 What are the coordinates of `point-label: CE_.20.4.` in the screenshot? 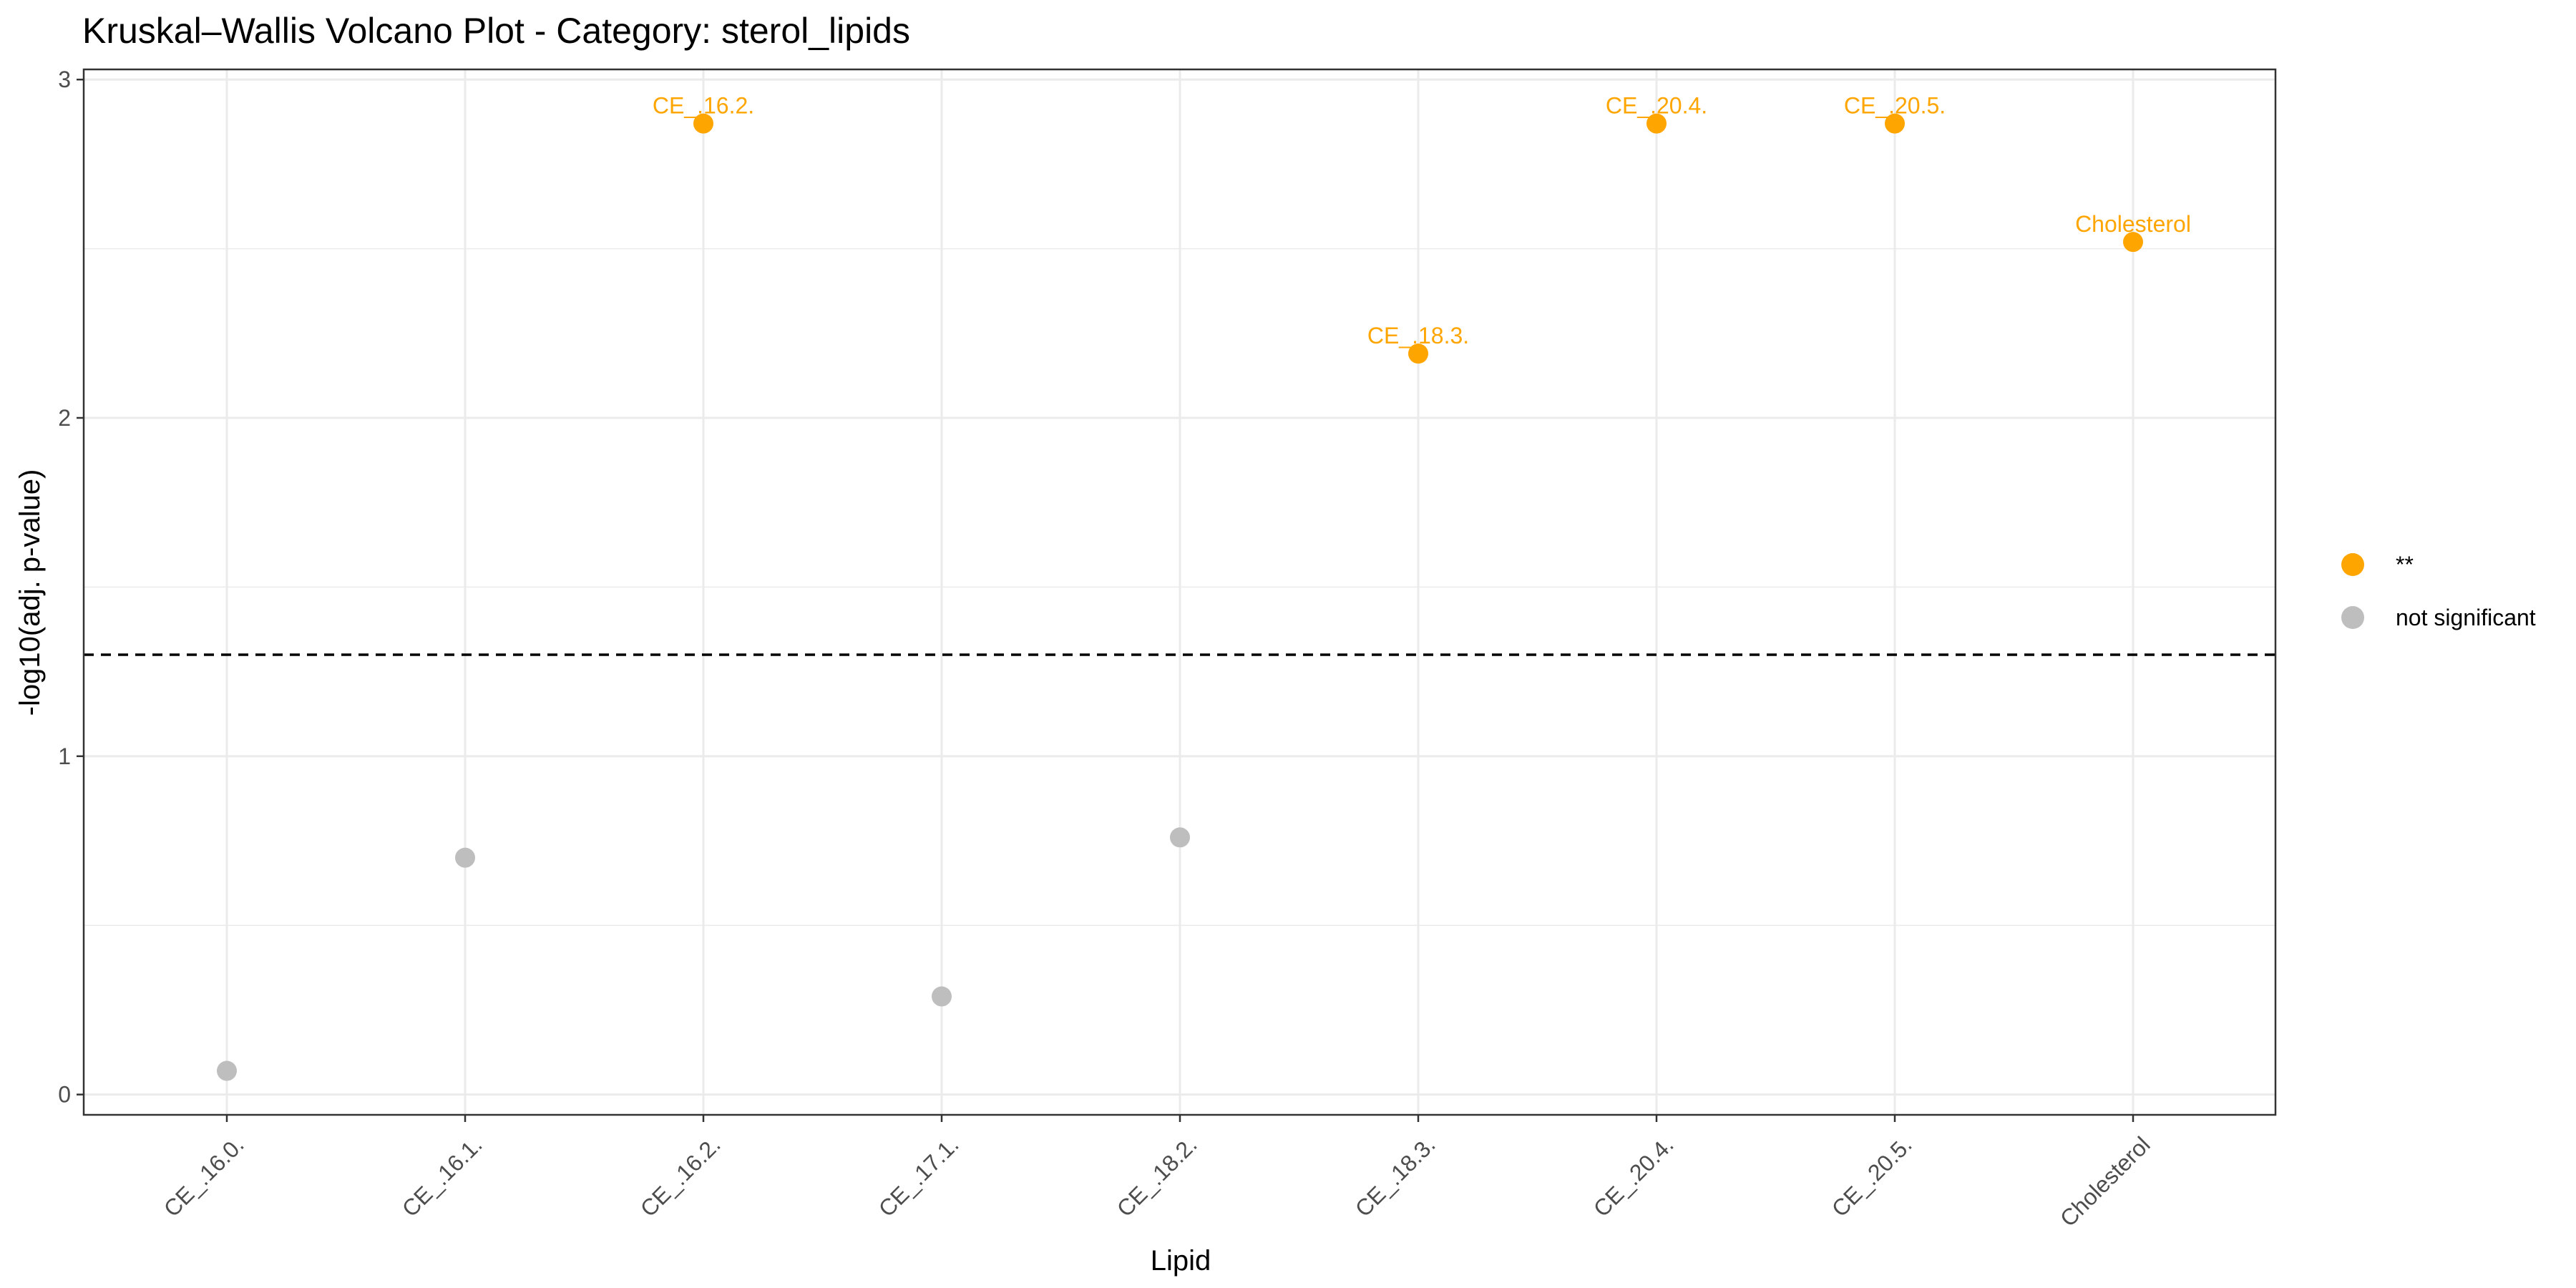 It's located at (1656, 106).